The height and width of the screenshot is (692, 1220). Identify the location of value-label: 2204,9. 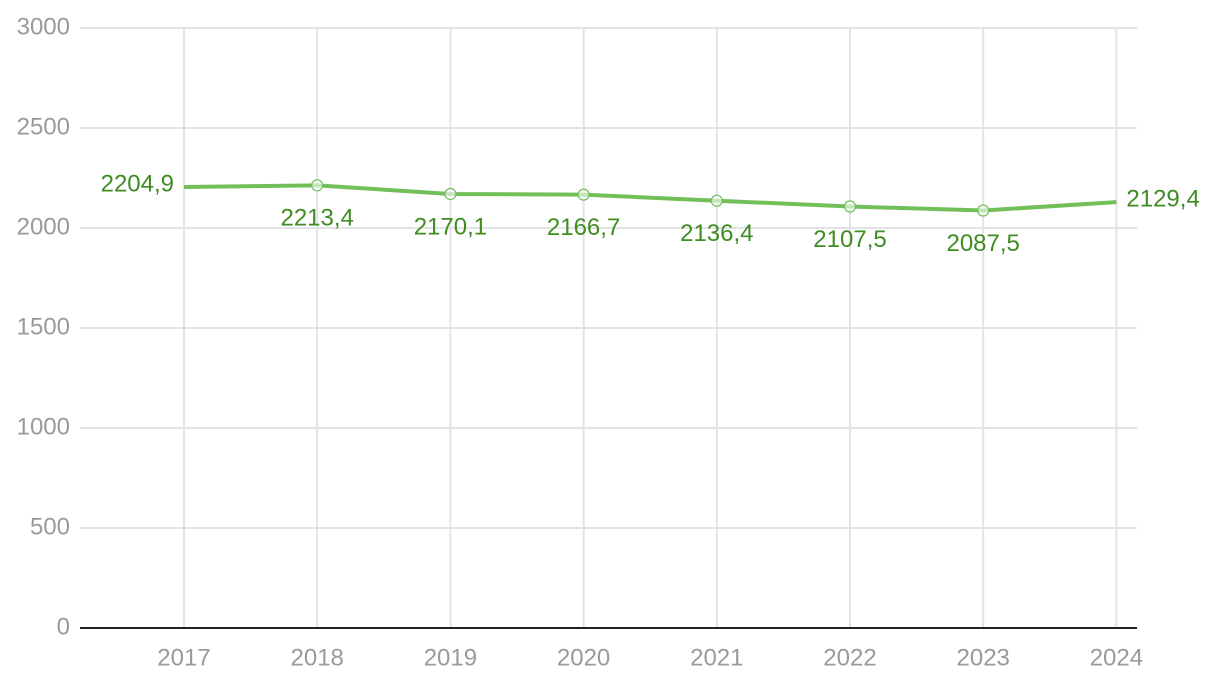
(137, 183).